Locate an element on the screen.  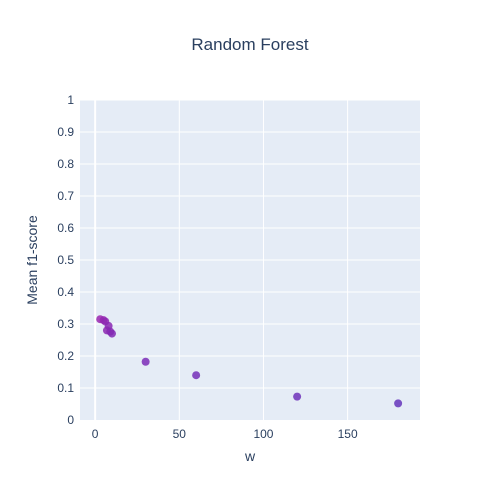
y-tick-label: 0.2 is located at coordinates (65, 356).